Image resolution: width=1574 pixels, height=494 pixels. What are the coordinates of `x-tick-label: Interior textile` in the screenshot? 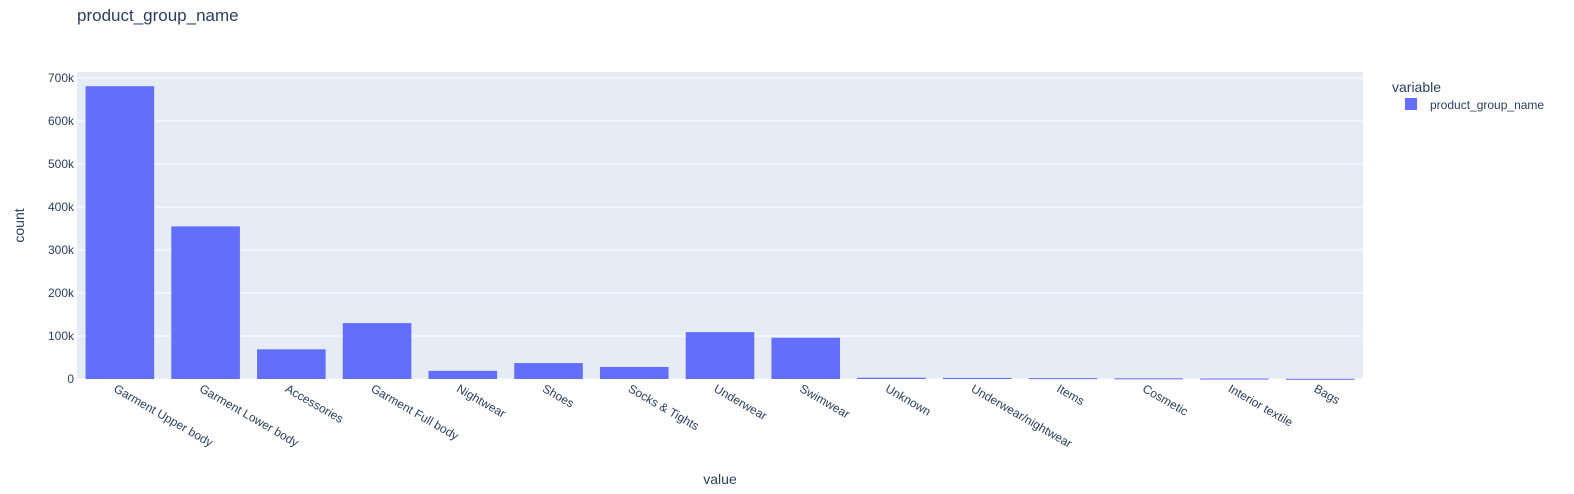 It's located at (1261, 405).